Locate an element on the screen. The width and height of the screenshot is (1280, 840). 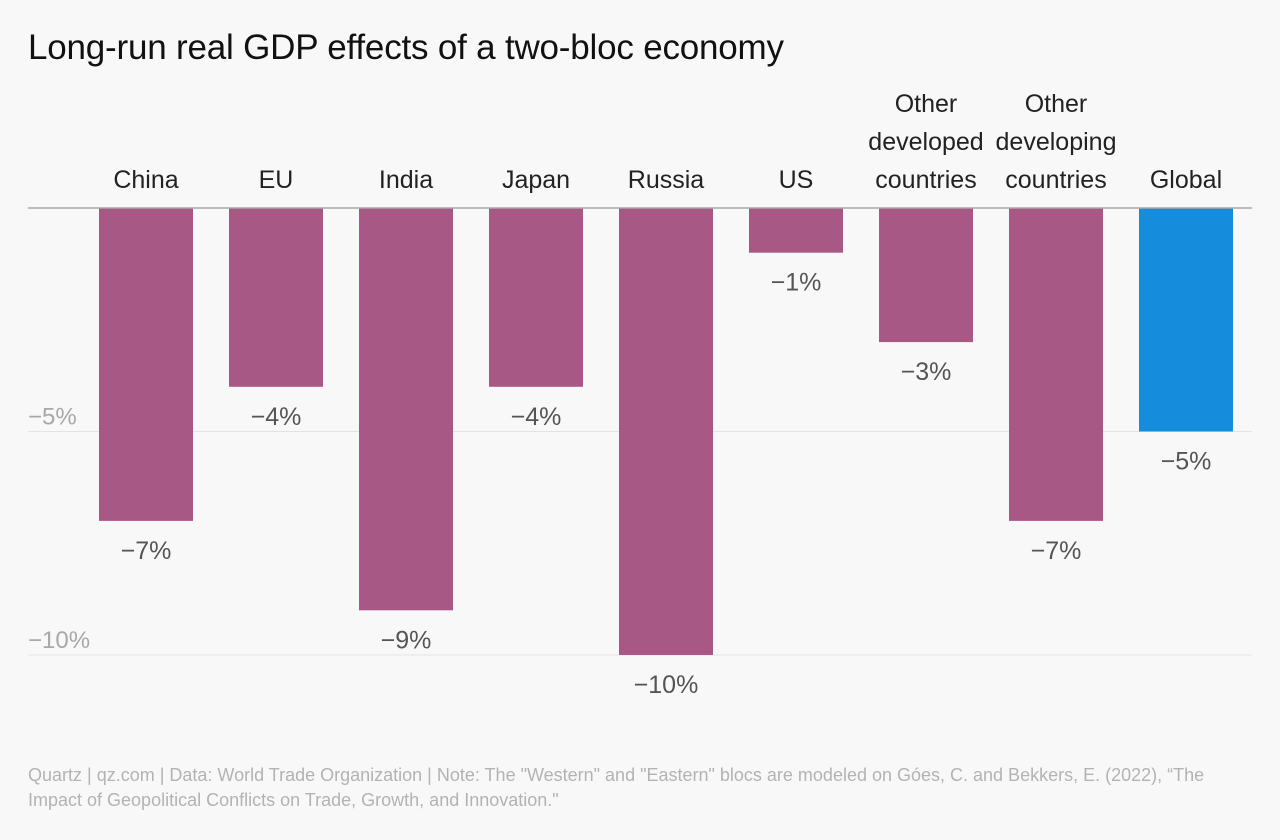
data-label: −9% is located at coordinates (406, 640).